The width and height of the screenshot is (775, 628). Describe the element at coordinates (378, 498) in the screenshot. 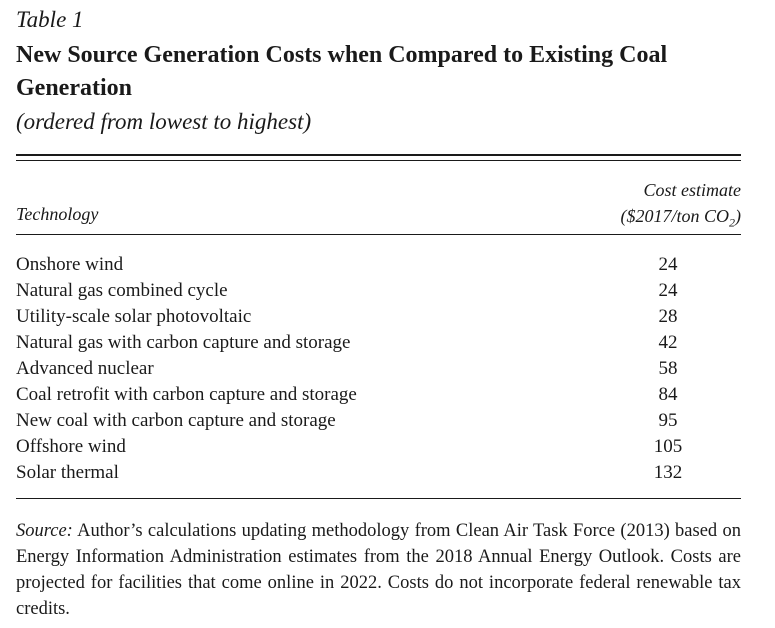

I see `bottom-rule` at that location.